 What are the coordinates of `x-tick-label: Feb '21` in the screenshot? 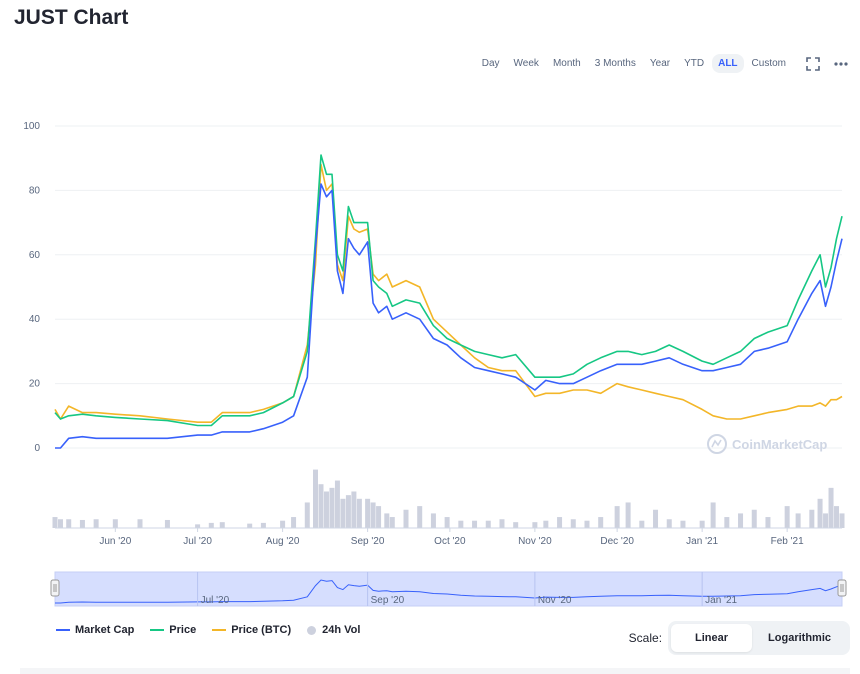 It's located at (787, 541).